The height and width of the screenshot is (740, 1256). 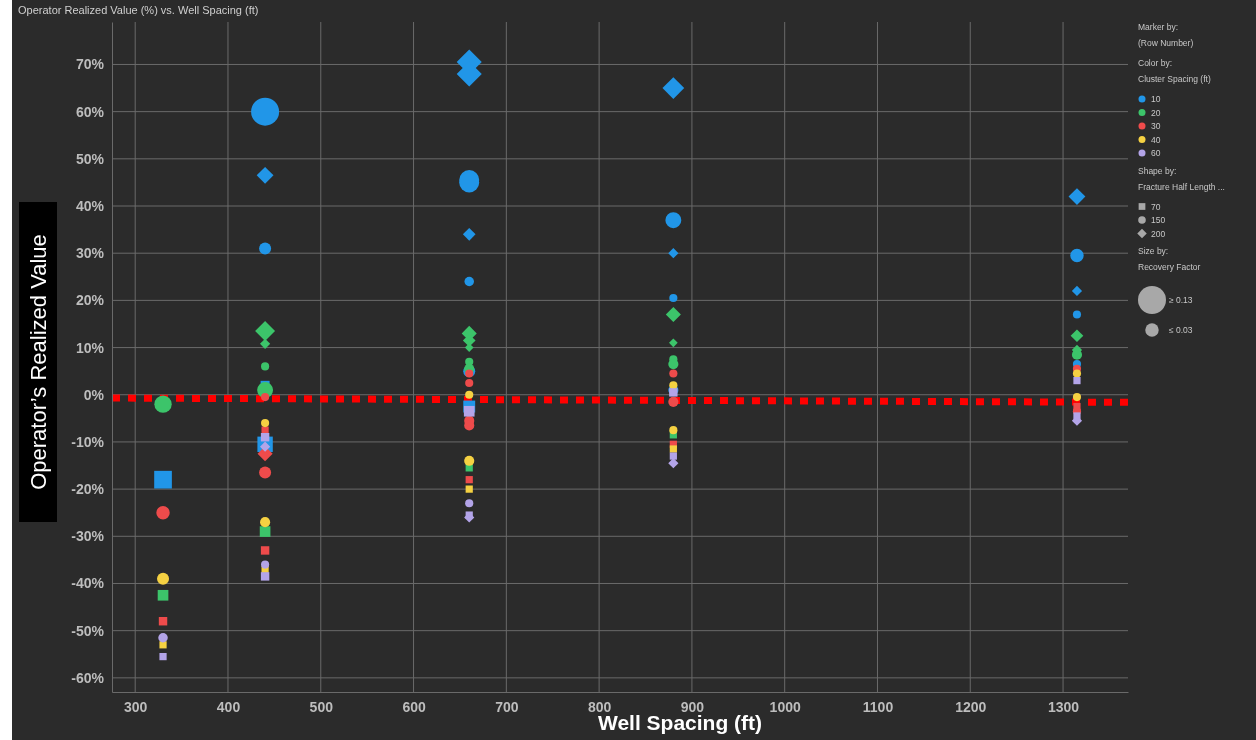 What do you see at coordinates (90, 300) in the screenshot?
I see `y-tick-label: 20%` at bounding box center [90, 300].